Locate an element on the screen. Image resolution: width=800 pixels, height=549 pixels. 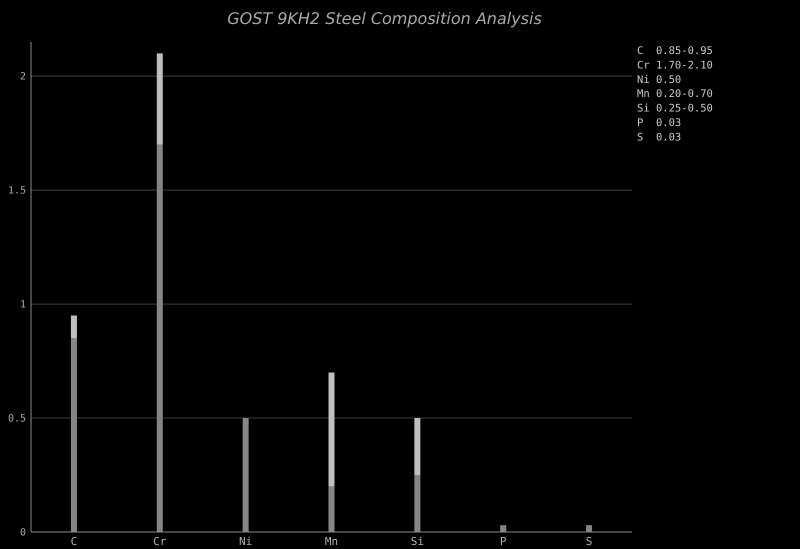
text: Si 0.25-0.50 is located at coordinates (675, 108).